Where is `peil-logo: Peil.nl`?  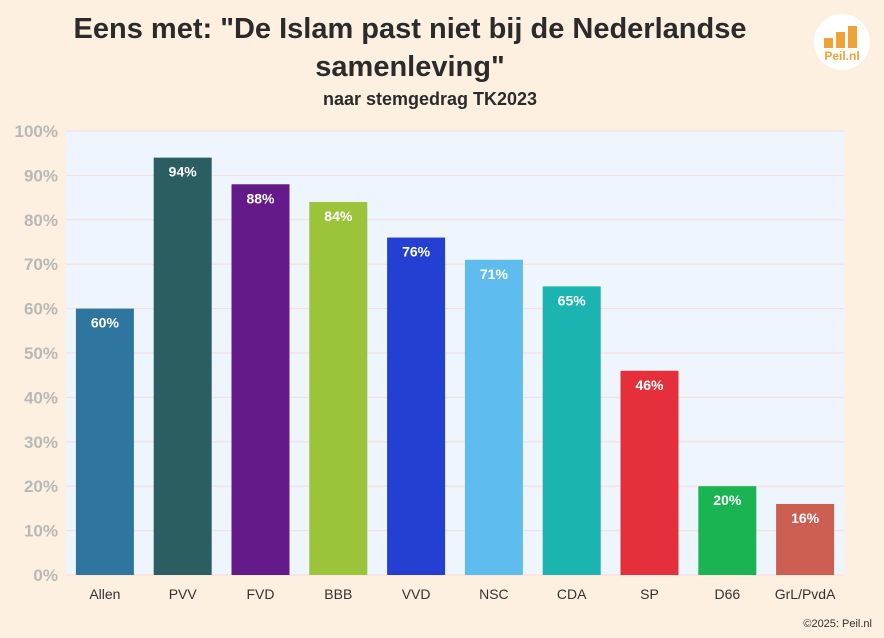
peil-logo: Peil.nl is located at coordinates (842, 42).